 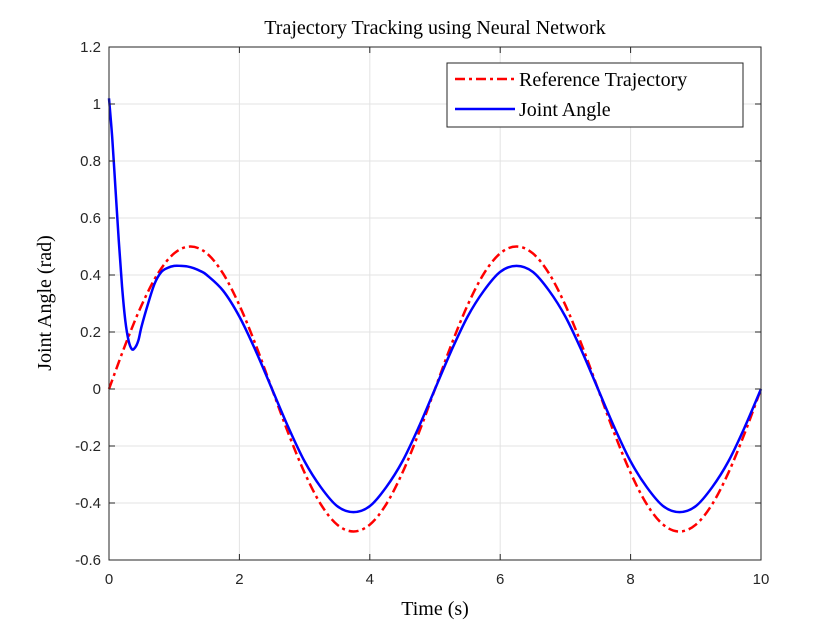 I want to click on y-tick-label: 0.6, so click(x=90, y=218).